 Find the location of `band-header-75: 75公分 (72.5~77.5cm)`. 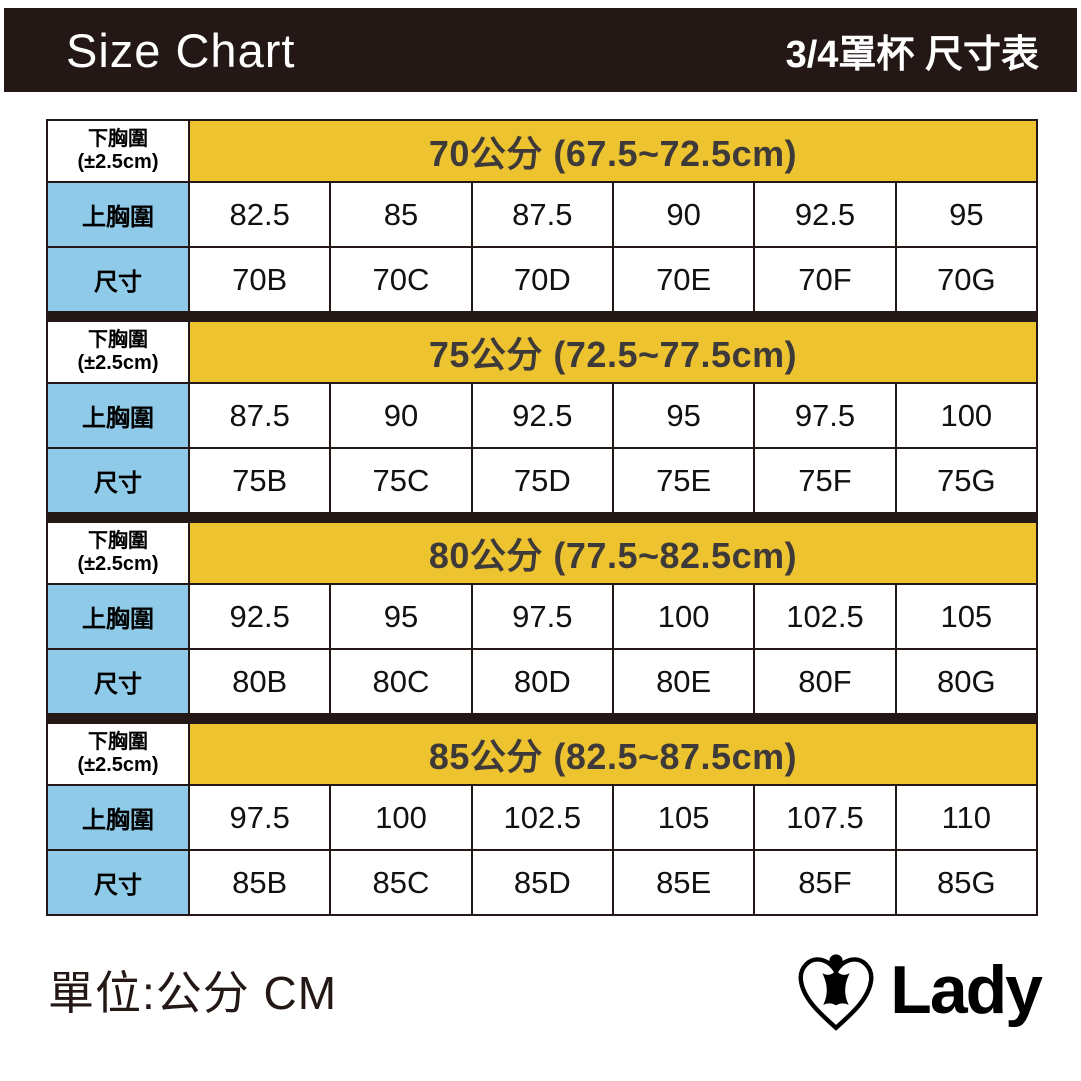

band-header-75: 75公分 (72.5~77.5cm) is located at coordinates (613, 352).